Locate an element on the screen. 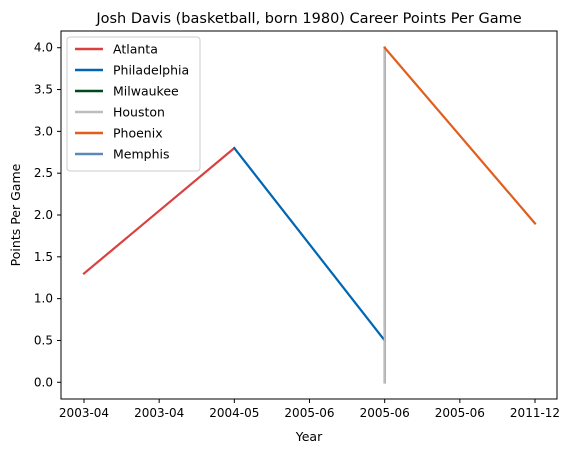  y-tick-label: 3.5 is located at coordinates (43, 90).